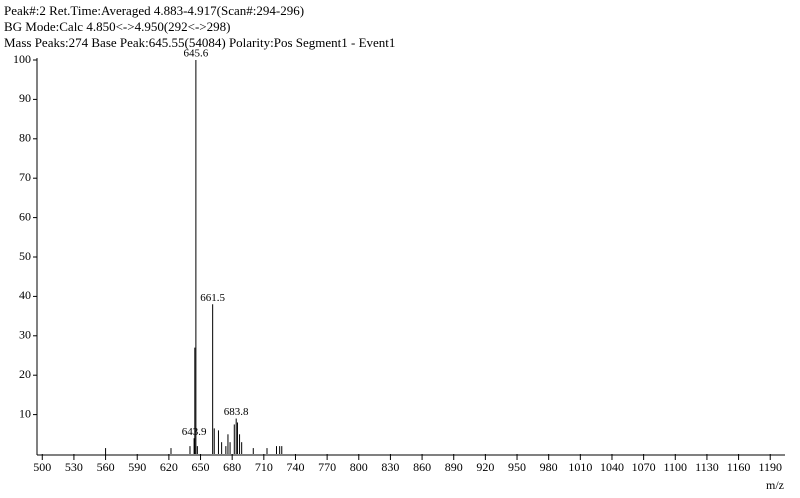 This screenshot has height=498, width=800. I want to click on y-tick-label: 10, so click(25, 413).